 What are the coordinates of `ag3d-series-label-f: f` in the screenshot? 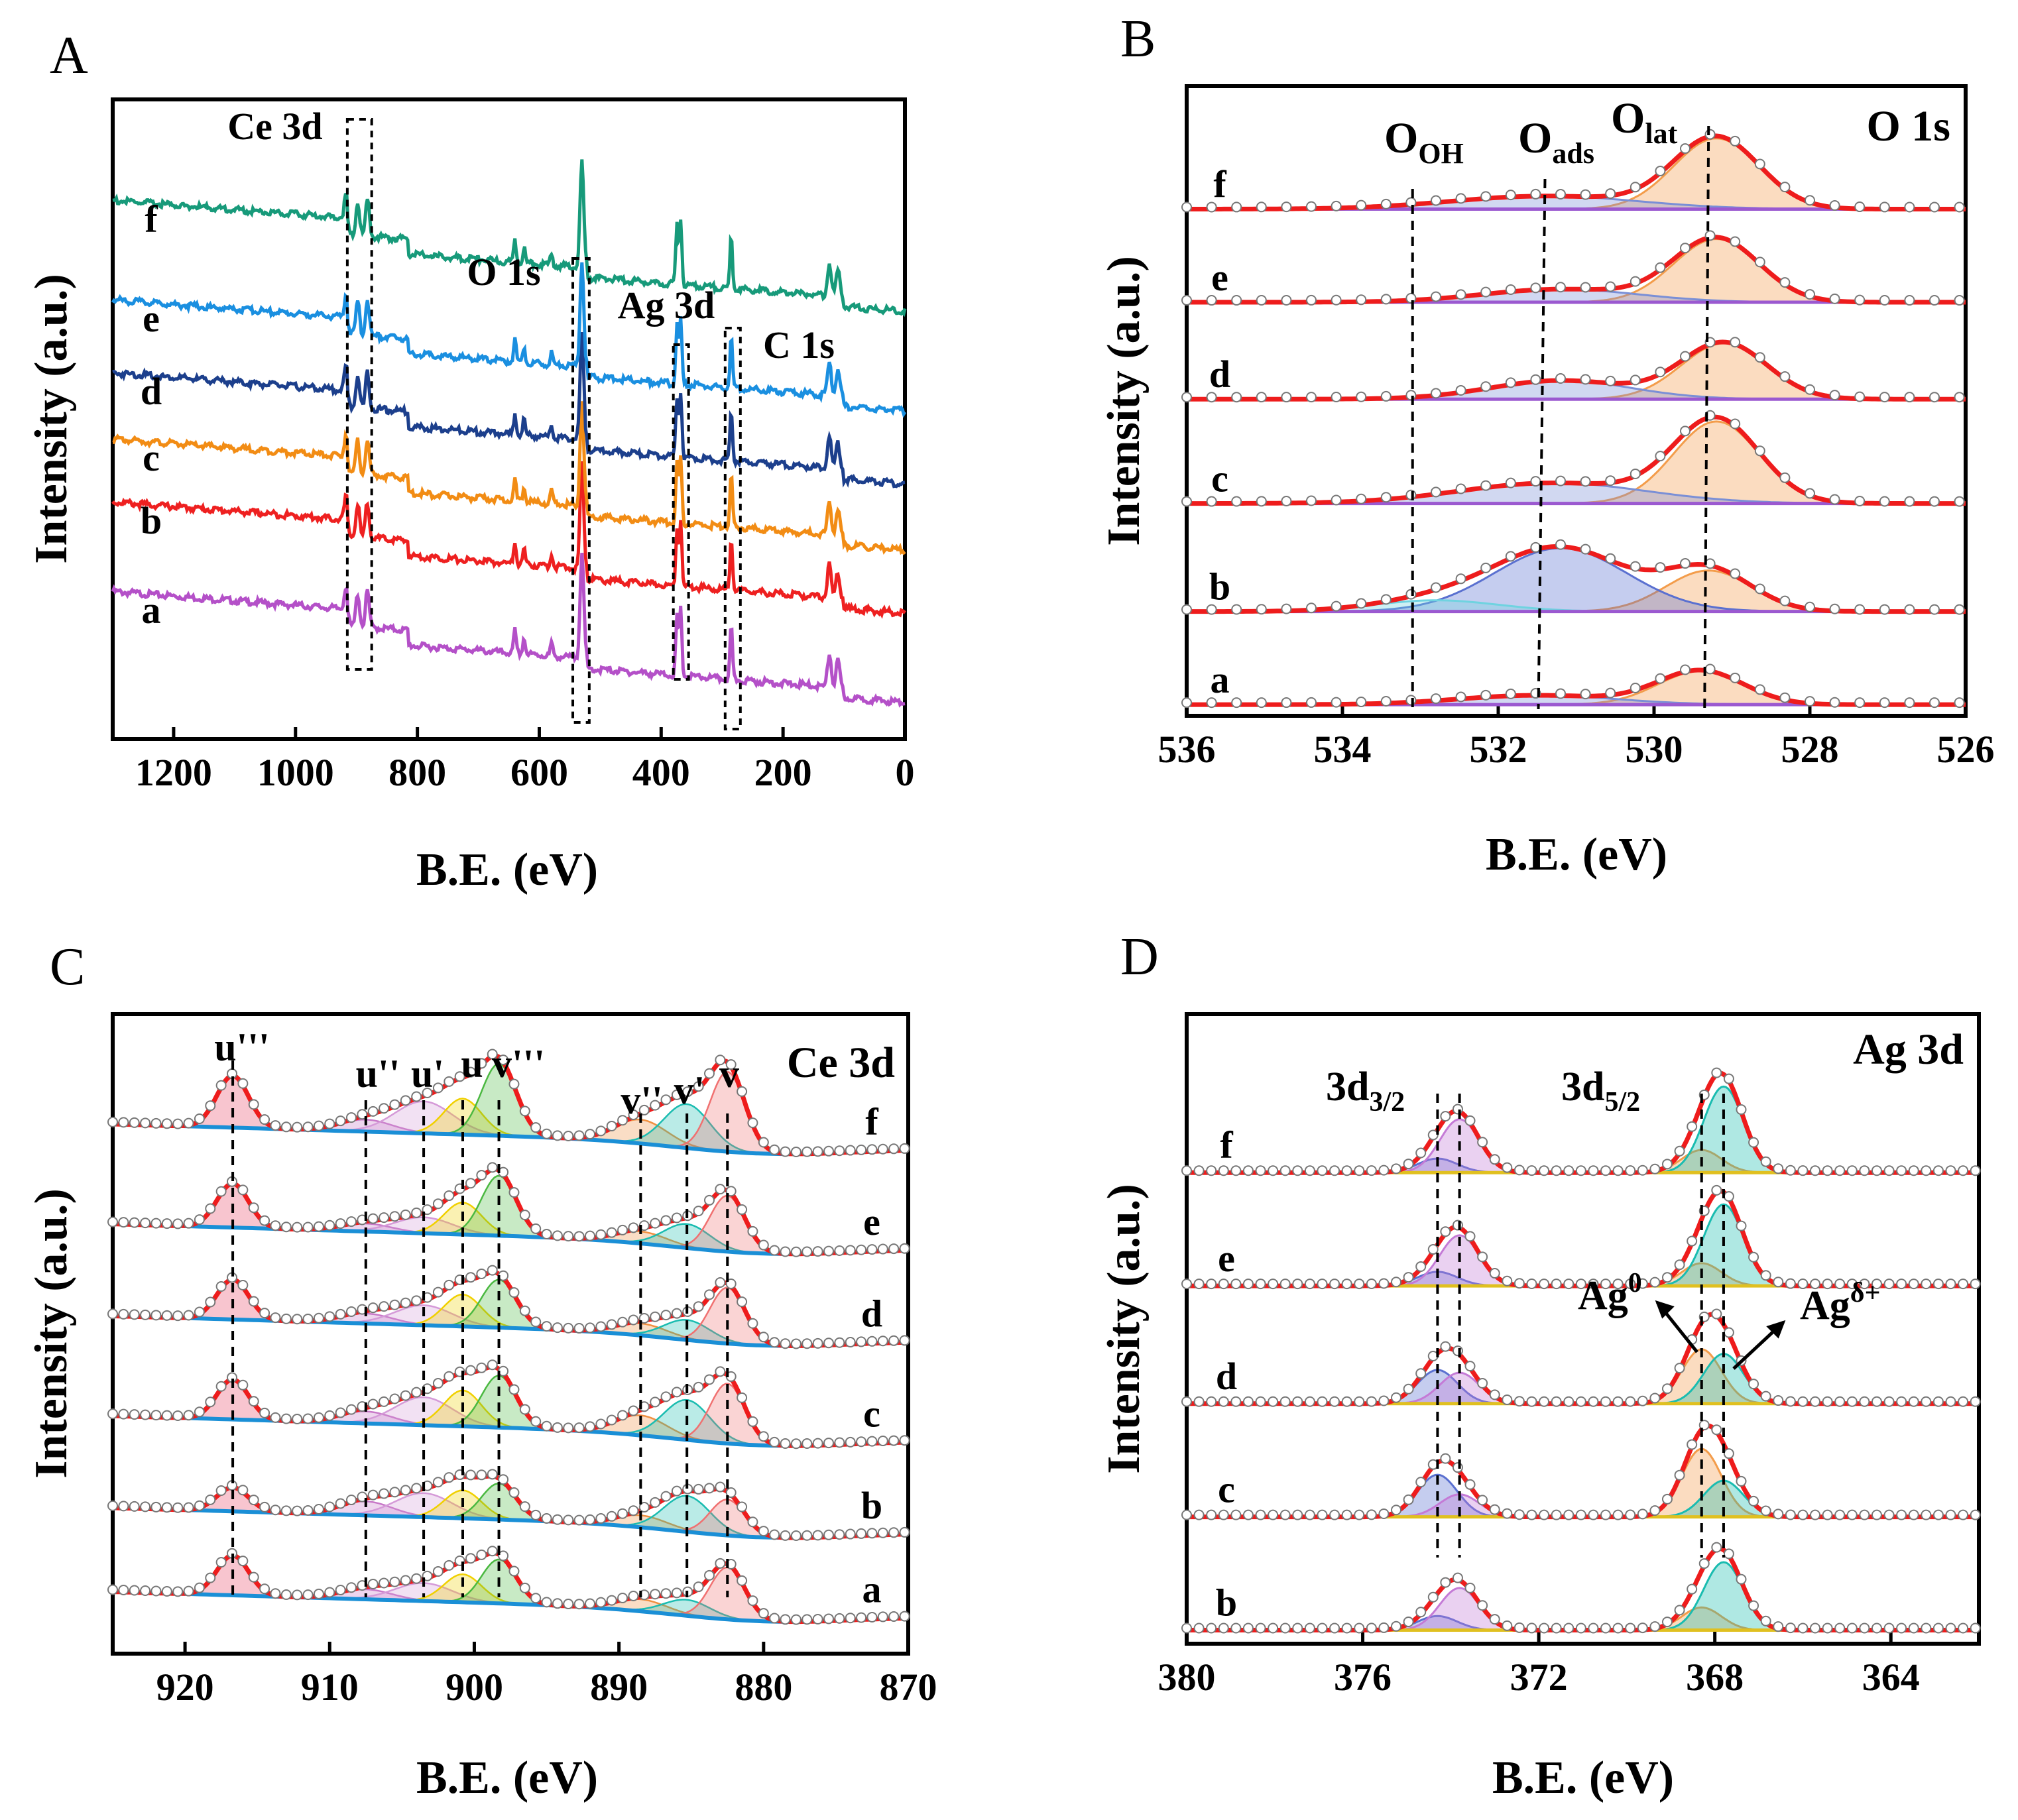 It's located at (1226, 1144).